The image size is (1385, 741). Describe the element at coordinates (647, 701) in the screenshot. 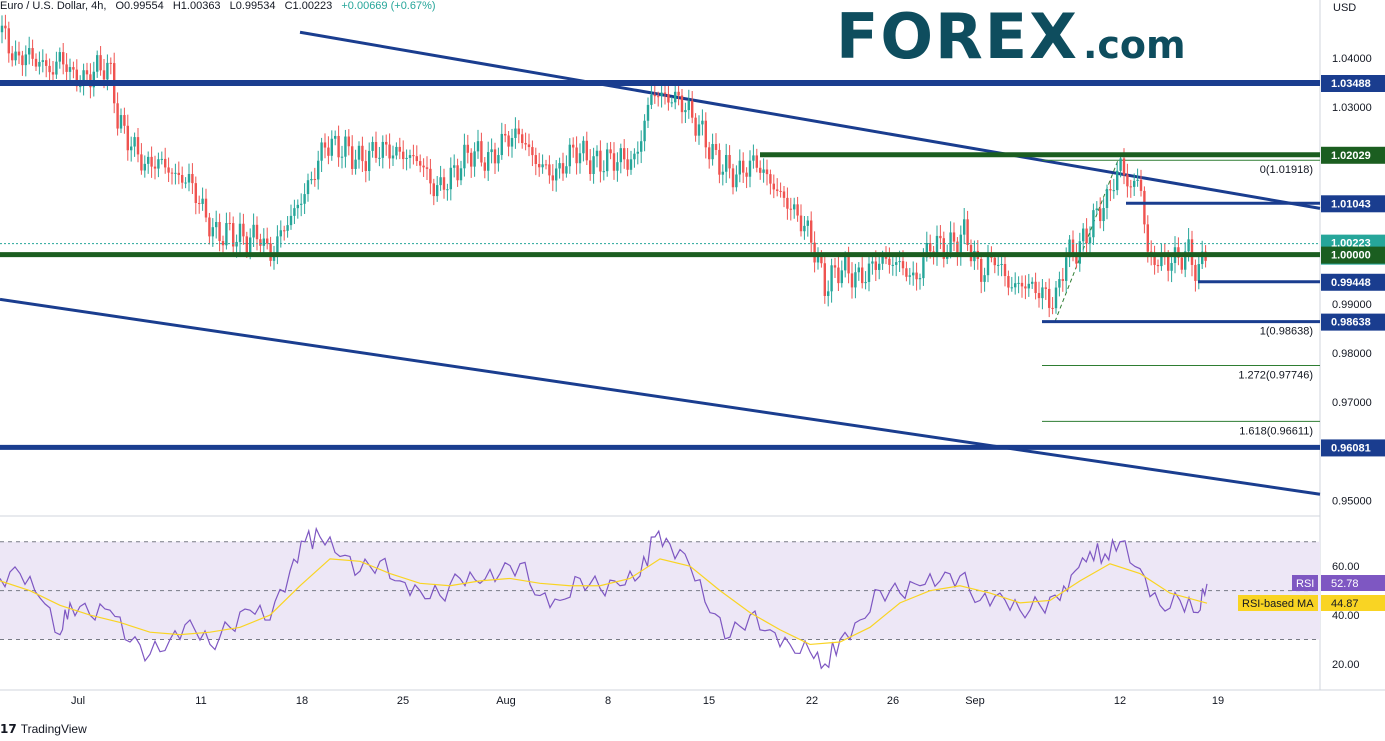

I see `time-axis: Jul 11 18 25 Aug 8 15 22 26 Sep 12 19` at that location.